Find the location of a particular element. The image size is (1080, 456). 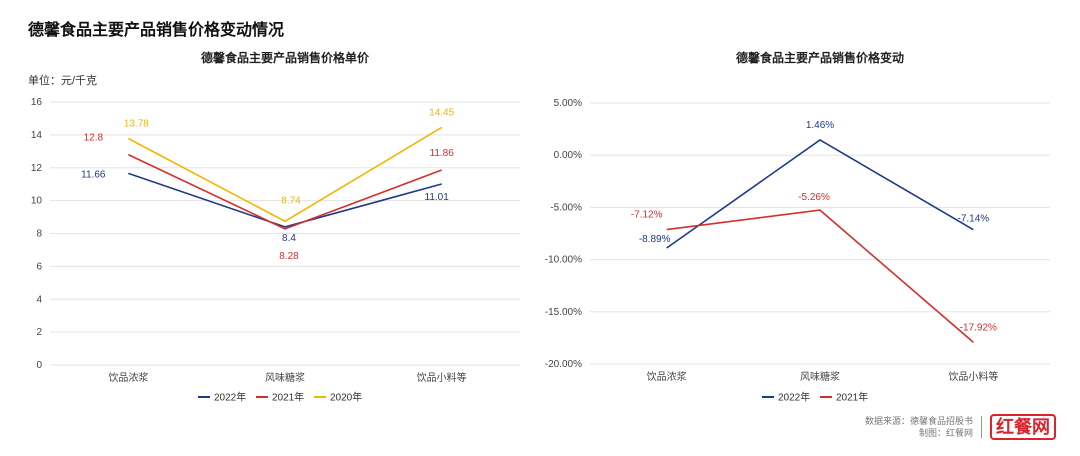

data-label: 12.8 is located at coordinates (94, 138).